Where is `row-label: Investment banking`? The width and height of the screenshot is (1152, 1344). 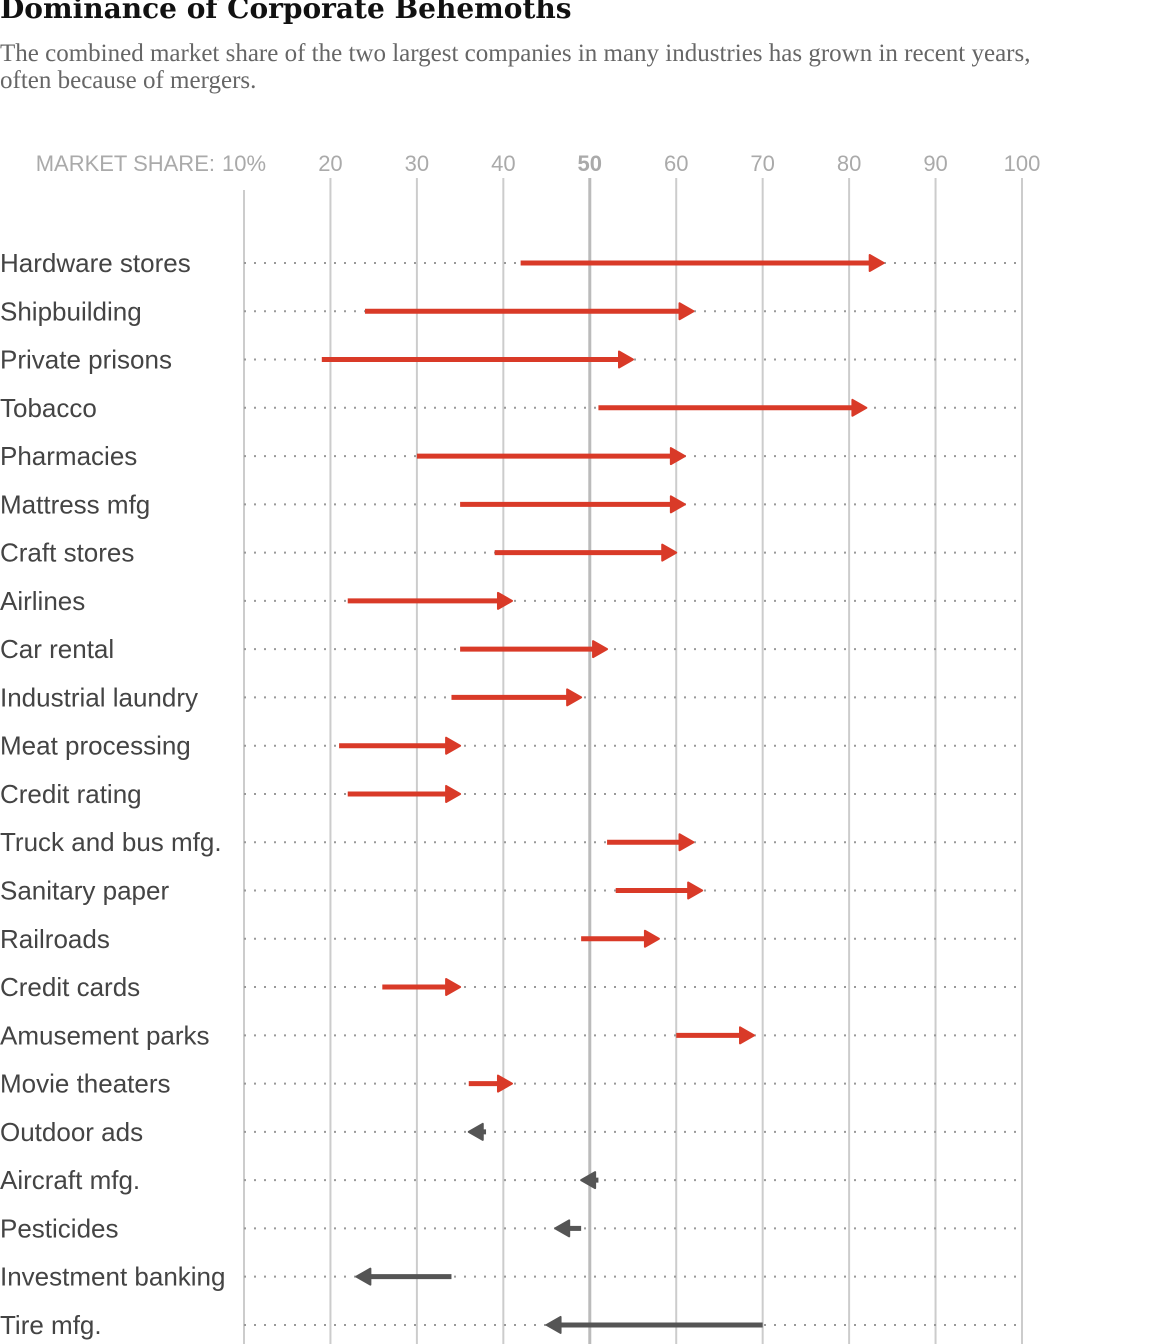
row-label: Investment banking is located at coordinates (112, 1277).